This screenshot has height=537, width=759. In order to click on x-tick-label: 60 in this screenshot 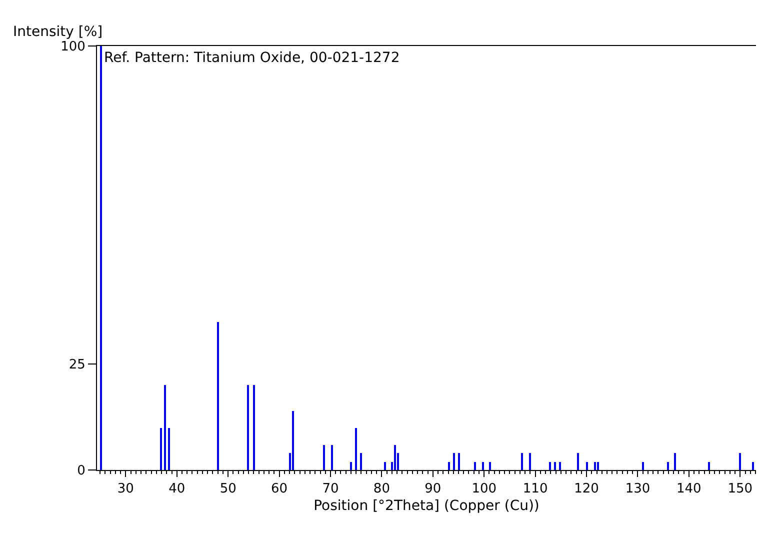, I will do `click(279, 489)`.